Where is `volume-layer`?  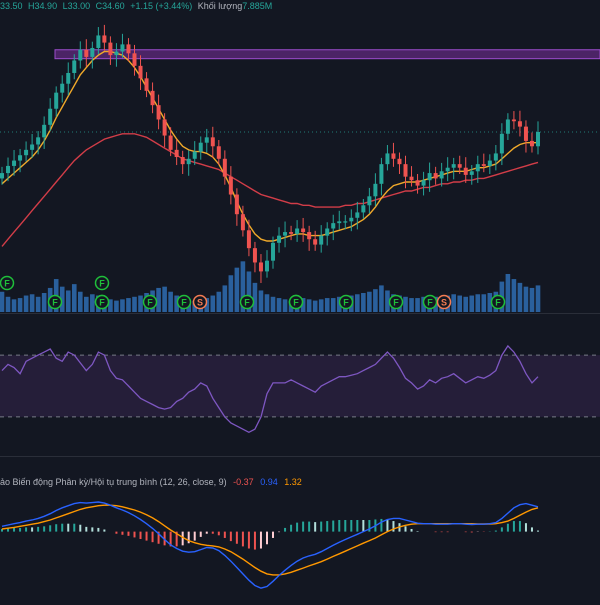 volume-layer is located at coordinates (270, 286).